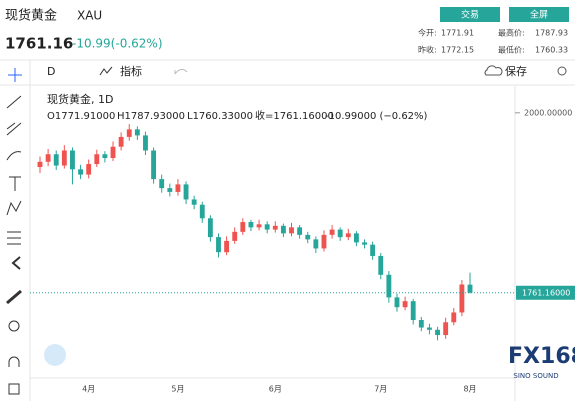 The image size is (575, 401). I want to click on back-tool, so click(16, 263).